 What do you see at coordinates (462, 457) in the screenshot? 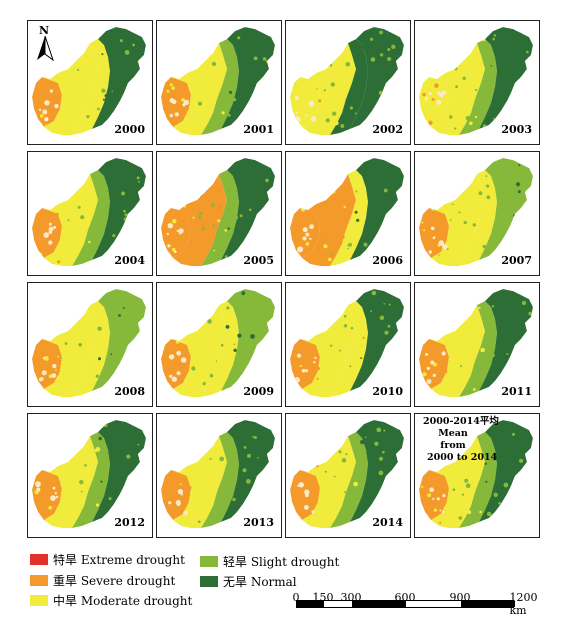
I see `mean-label-line3: 2000 to 2014` at bounding box center [462, 457].